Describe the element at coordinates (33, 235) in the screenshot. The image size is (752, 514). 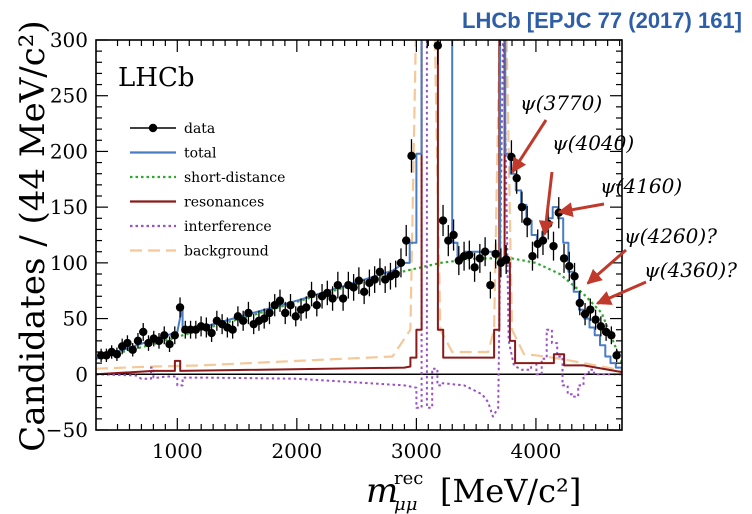
I see `y-axis-label: Candidates / (44 MeV/c²)` at that location.